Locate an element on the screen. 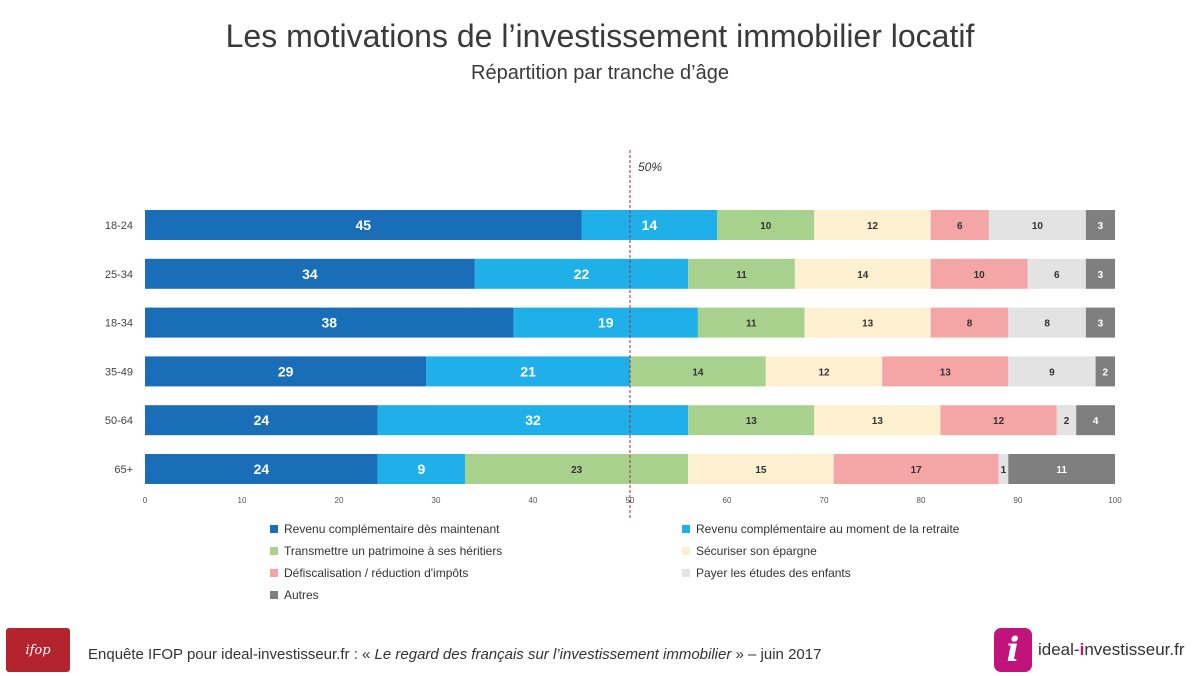  data-label: 9 is located at coordinates (422, 469).